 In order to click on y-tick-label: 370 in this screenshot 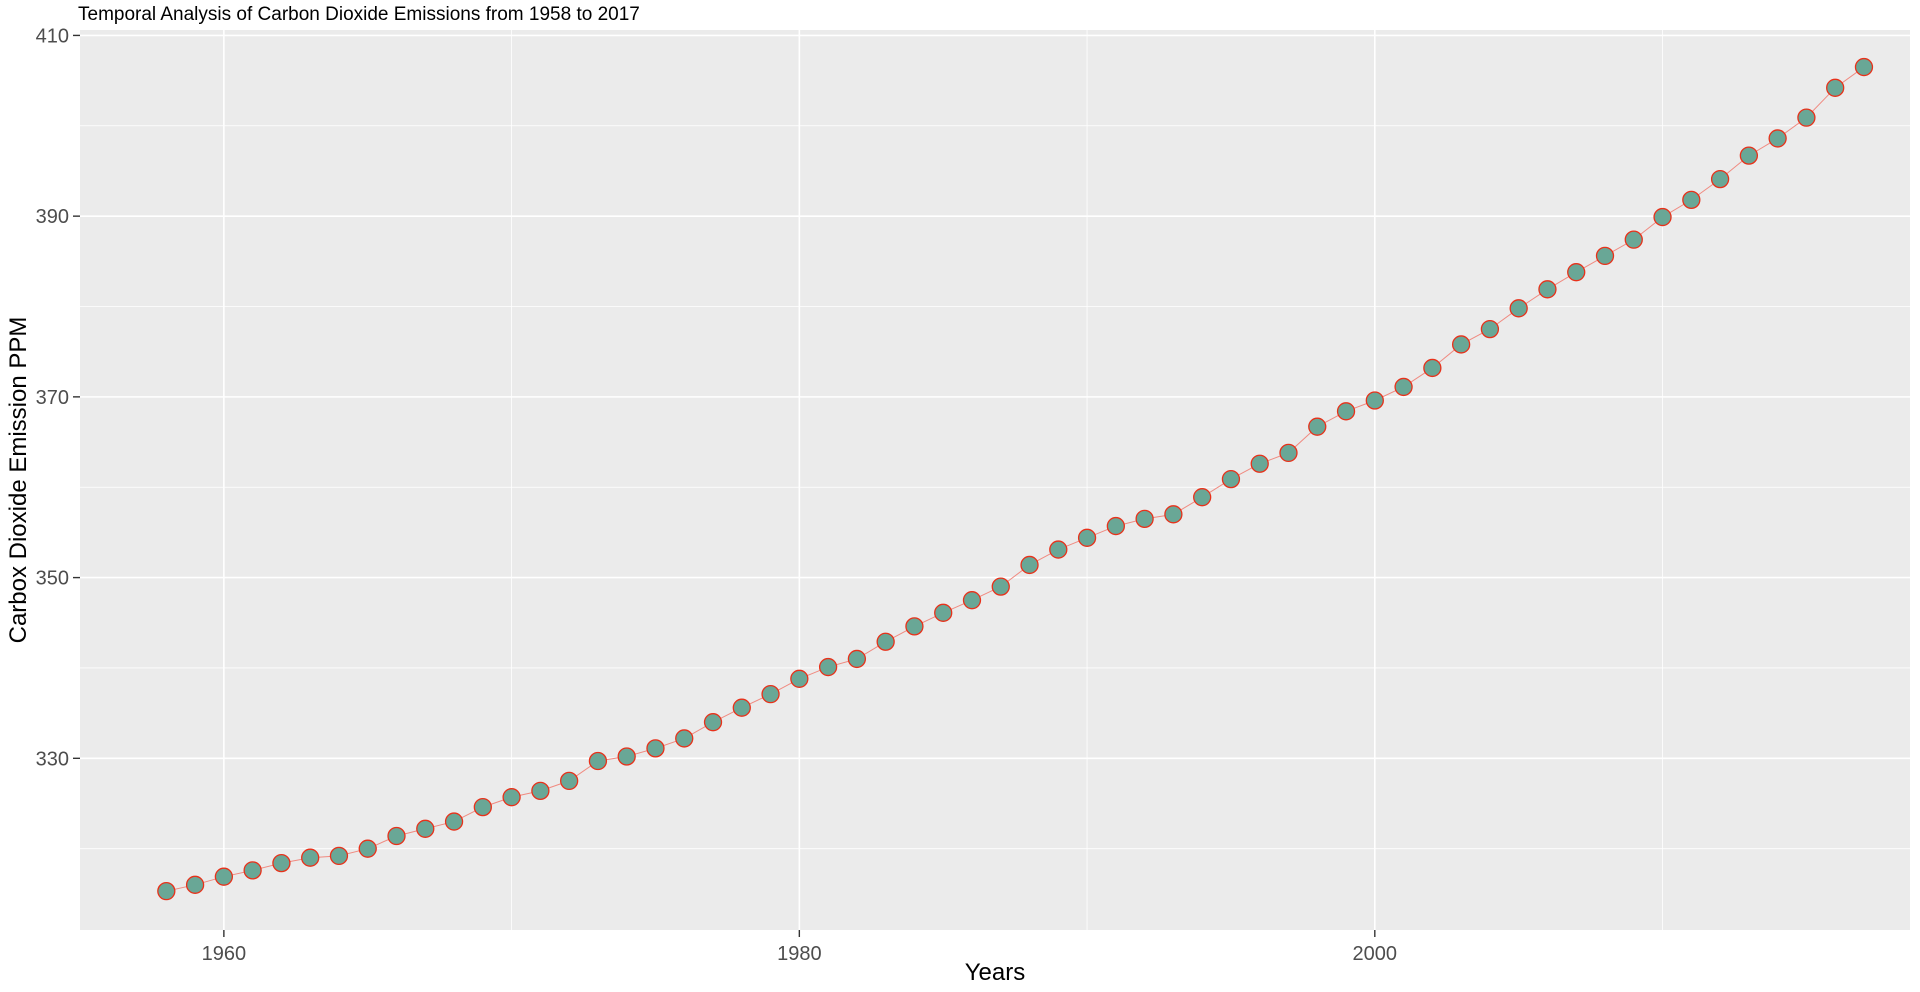, I will do `click(52, 398)`.